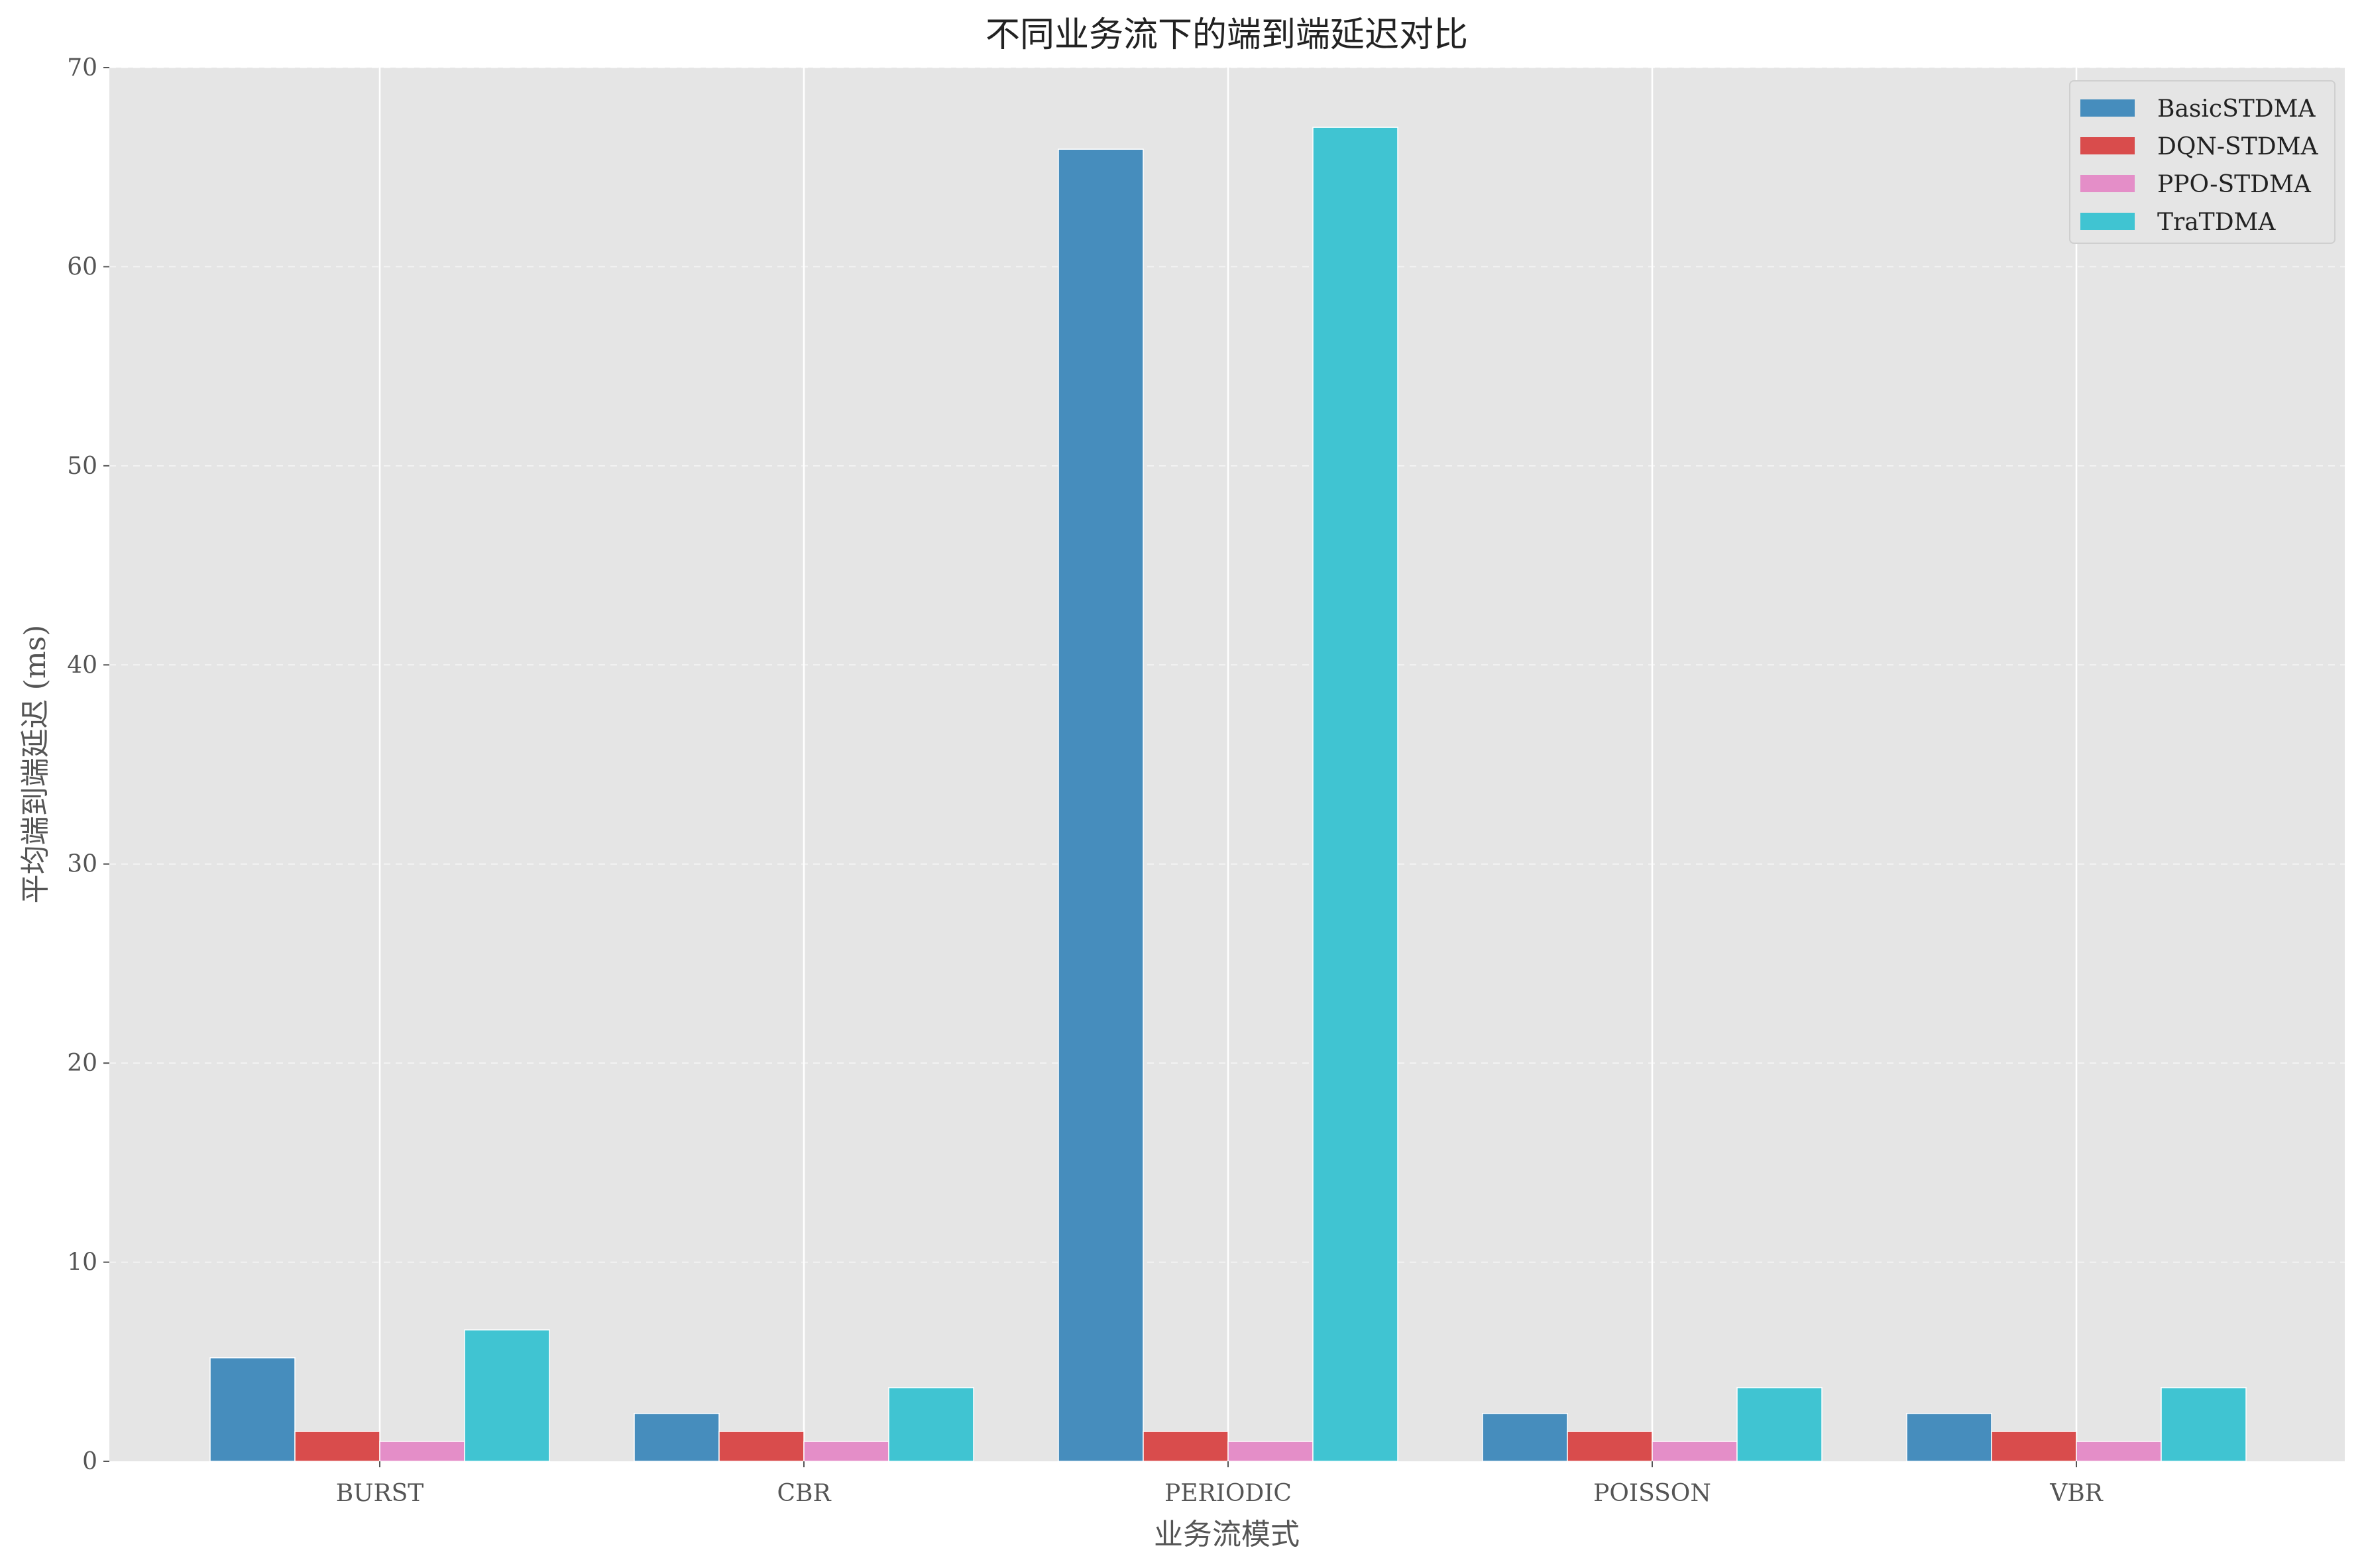 The height and width of the screenshot is (1568, 2366). I want to click on y-tick-label: 40, so click(82, 665).